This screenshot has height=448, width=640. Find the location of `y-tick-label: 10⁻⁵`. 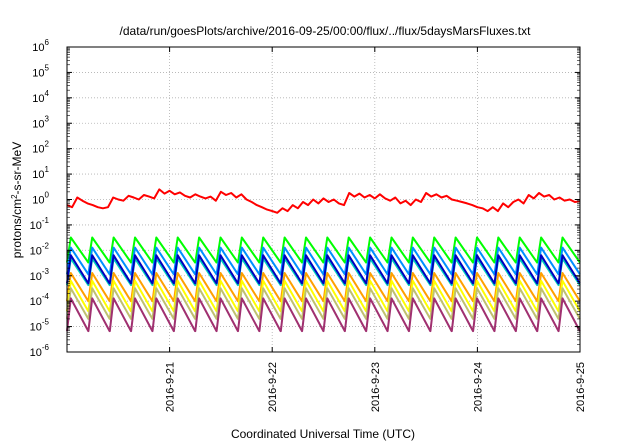

y-tick-label: 10⁻⁵ is located at coordinates (40, 326).